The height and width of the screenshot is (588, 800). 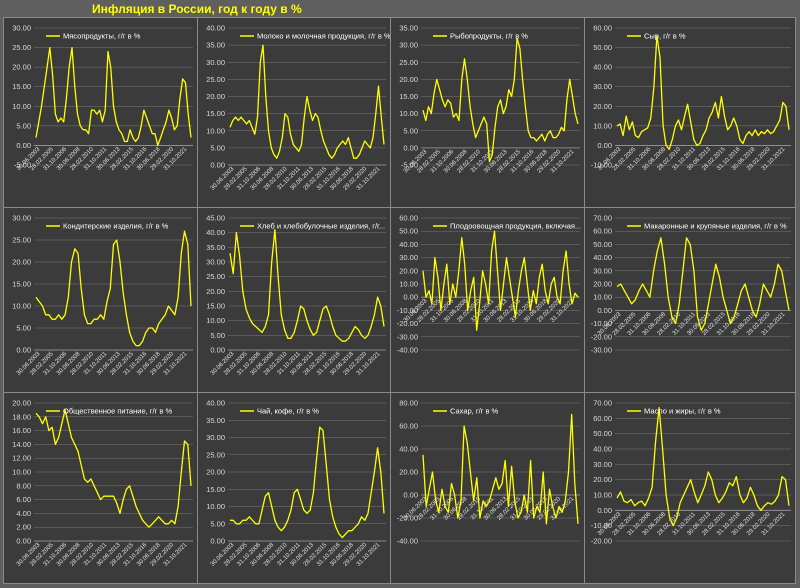 I want to click on legend-label: Молоко и молочная продукция, г/г в %, so click(x=324, y=36).